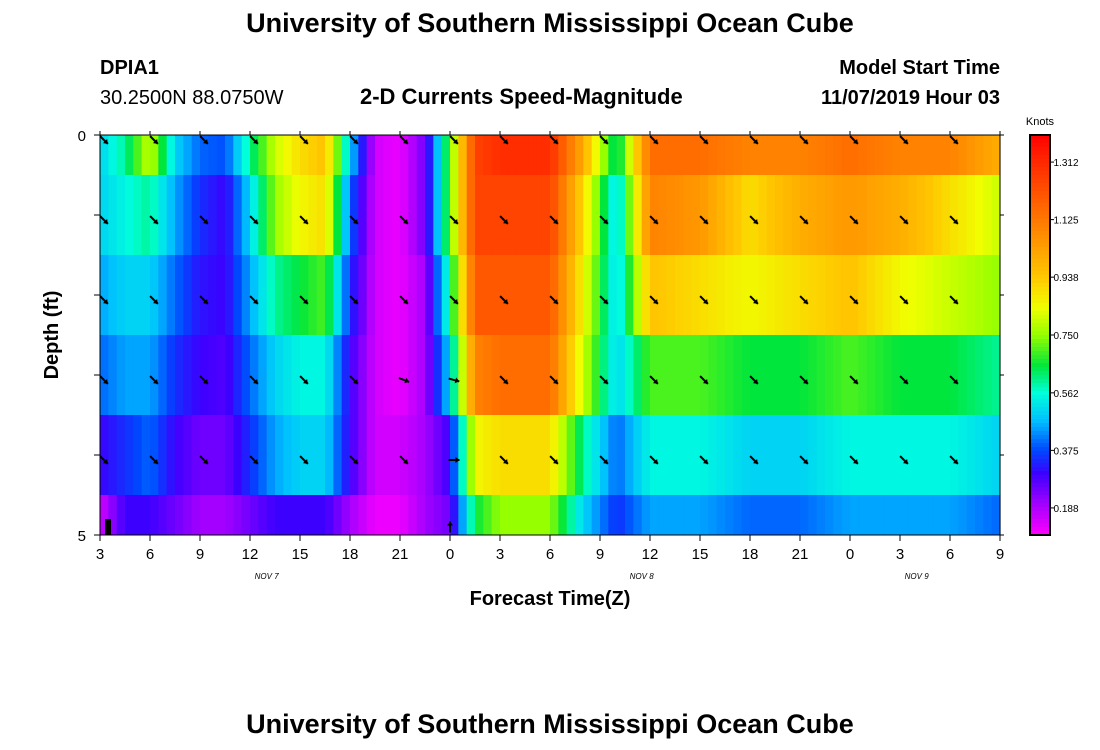  Describe the element at coordinates (917, 576) in the screenshot. I see `date-label: NOV 9` at that location.